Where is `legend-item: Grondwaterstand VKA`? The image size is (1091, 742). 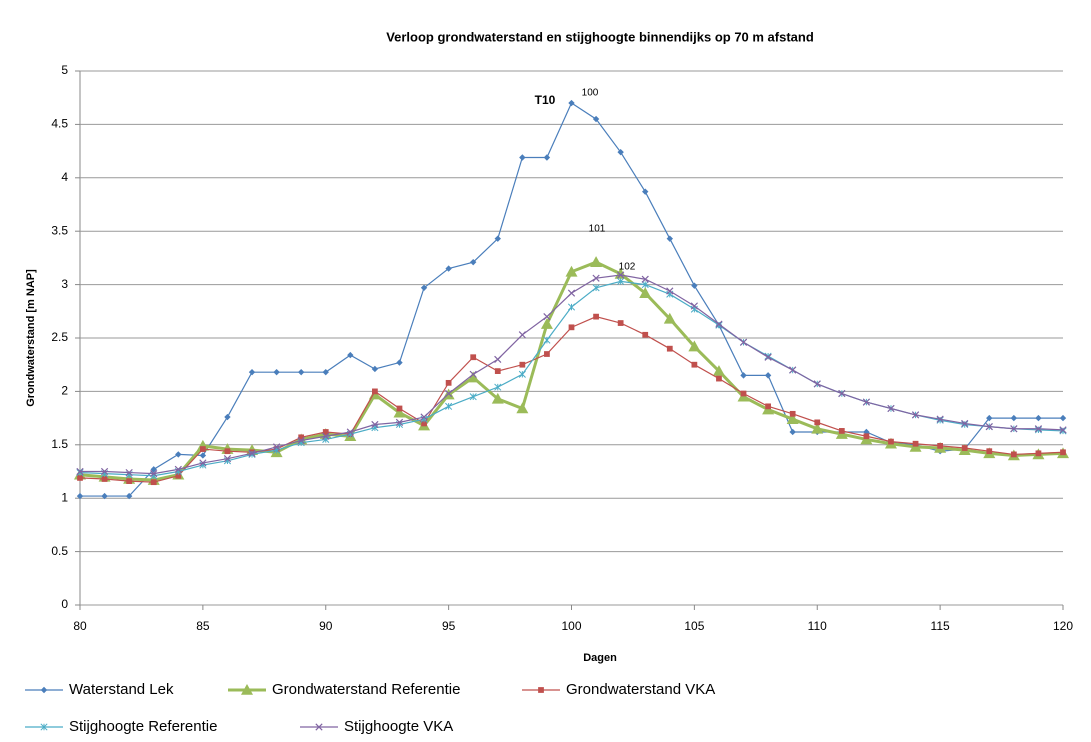 legend-item: Grondwaterstand VKA is located at coordinates (618, 689).